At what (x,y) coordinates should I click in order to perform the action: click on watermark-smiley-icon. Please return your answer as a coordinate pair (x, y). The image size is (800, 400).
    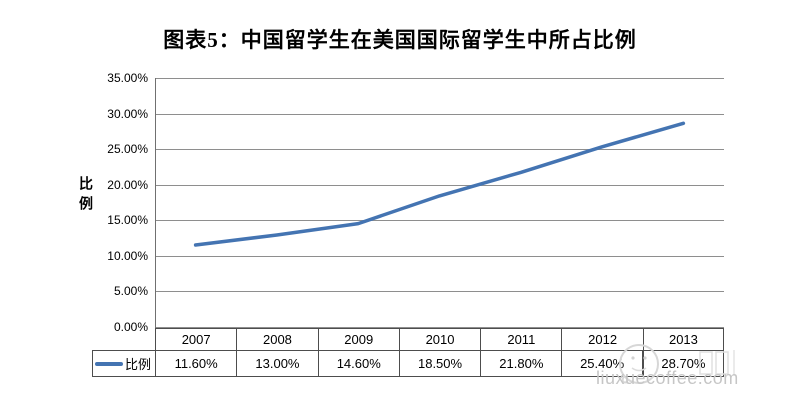
    Looking at the image, I should click on (677, 364).